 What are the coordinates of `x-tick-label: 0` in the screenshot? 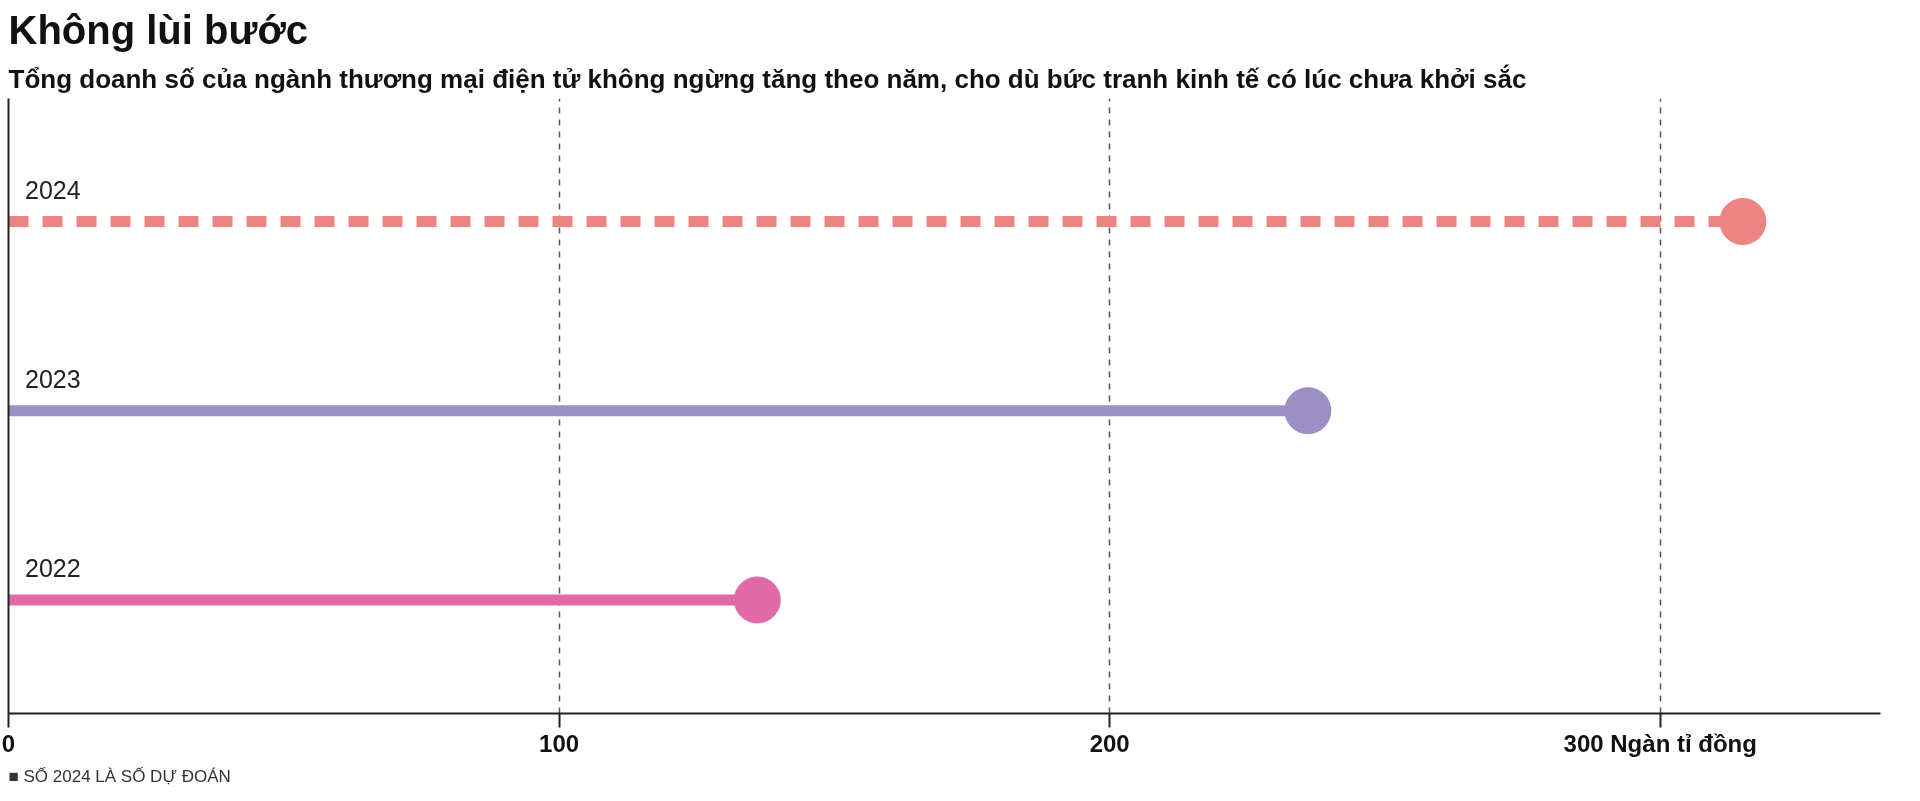 It's located at (8, 743).